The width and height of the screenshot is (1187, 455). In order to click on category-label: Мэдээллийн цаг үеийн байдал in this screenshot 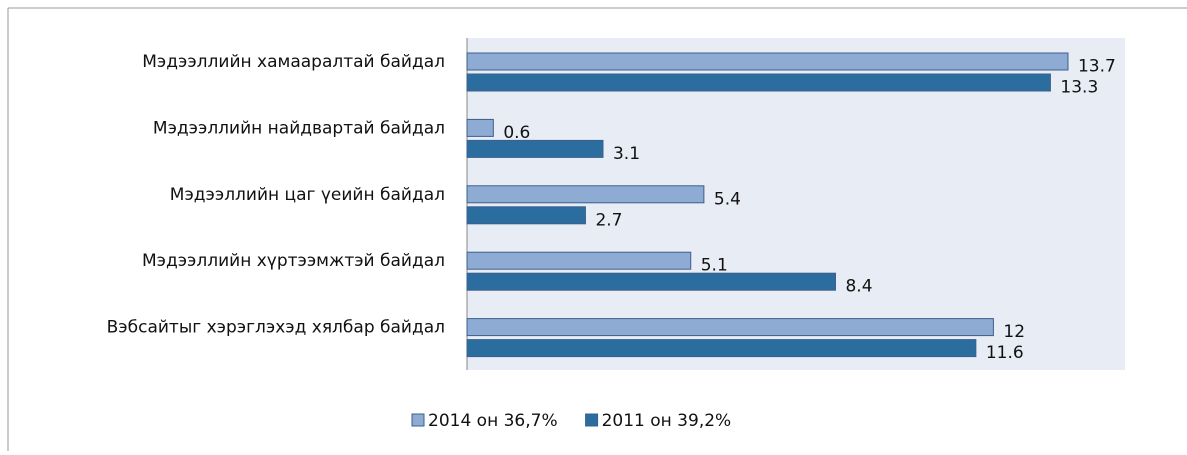, I will do `click(307, 195)`.